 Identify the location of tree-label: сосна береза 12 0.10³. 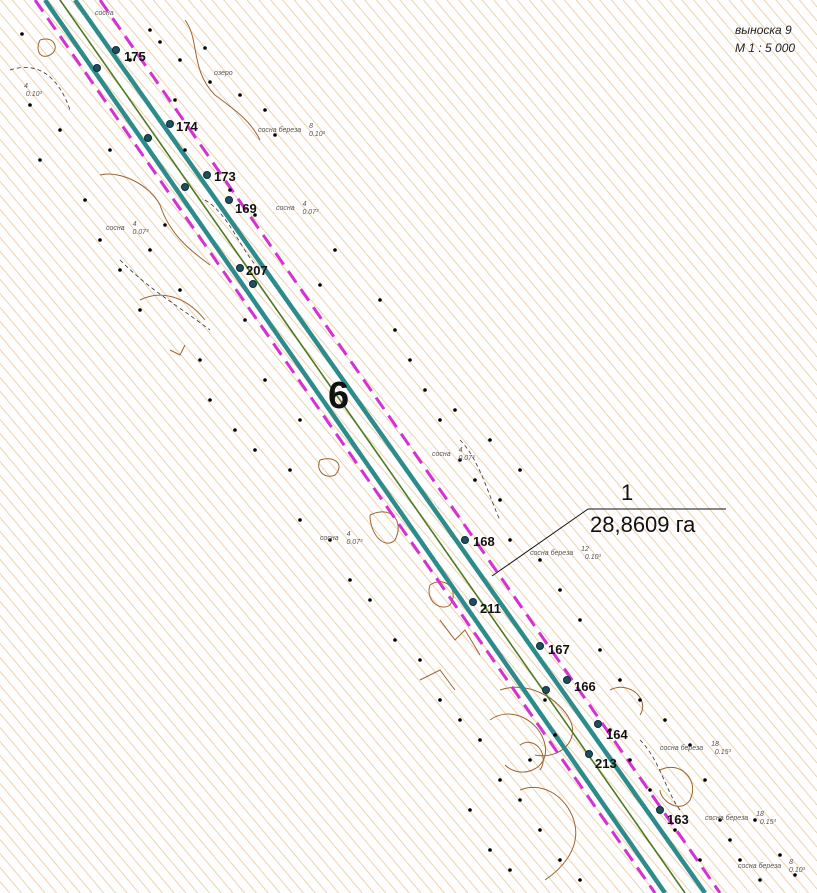
(566, 553).